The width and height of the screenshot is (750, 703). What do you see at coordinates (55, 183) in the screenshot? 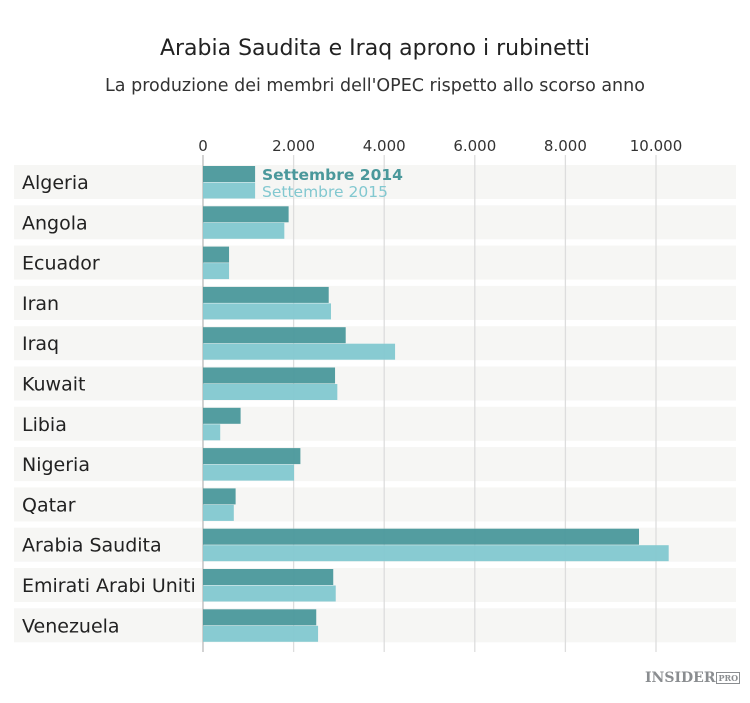
I see `category-label: Algeria` at bounding box center [55, 183].